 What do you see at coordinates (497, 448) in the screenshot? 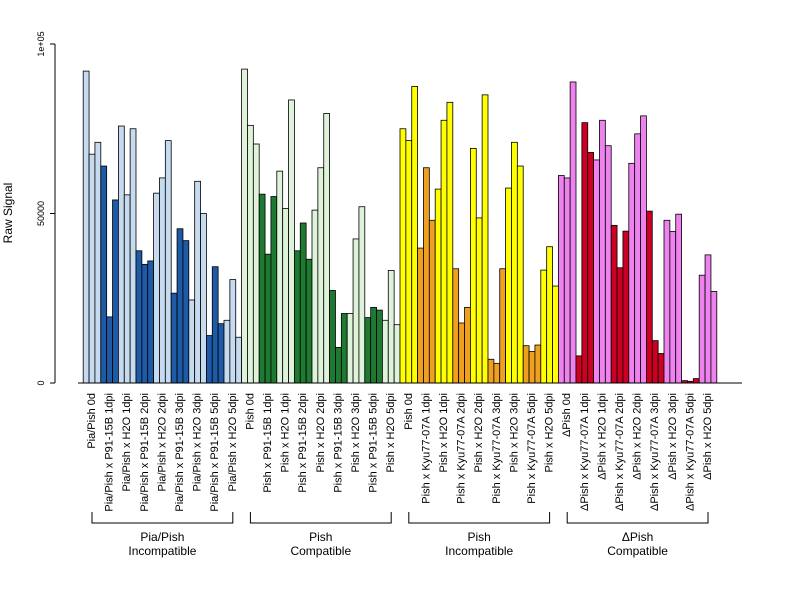
I see `x-tick-label: Pish x Kyu77-07A 3dpi` at bounding box center [497, 448].